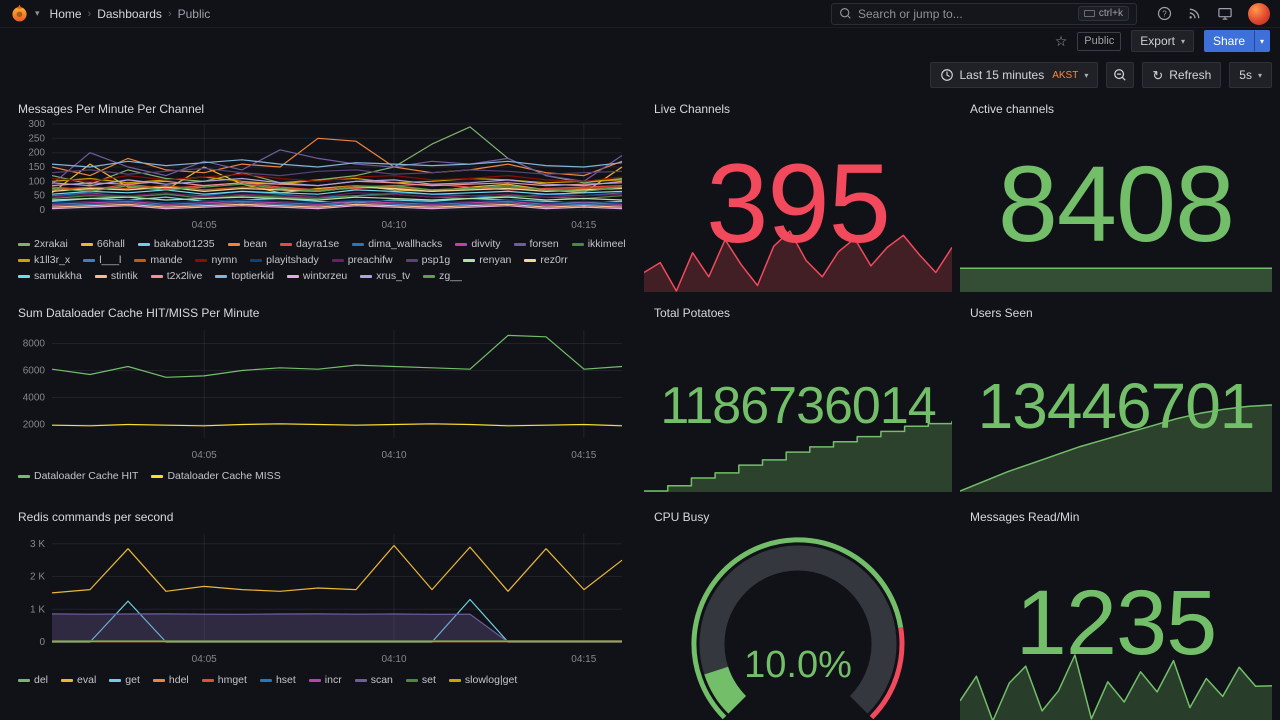 This screenshot has height=720, width=1280. Describe the element at coordinates (111, 109) in the screenshot. I see `panel-title: Messages Per Minute Per Channel` at that location.